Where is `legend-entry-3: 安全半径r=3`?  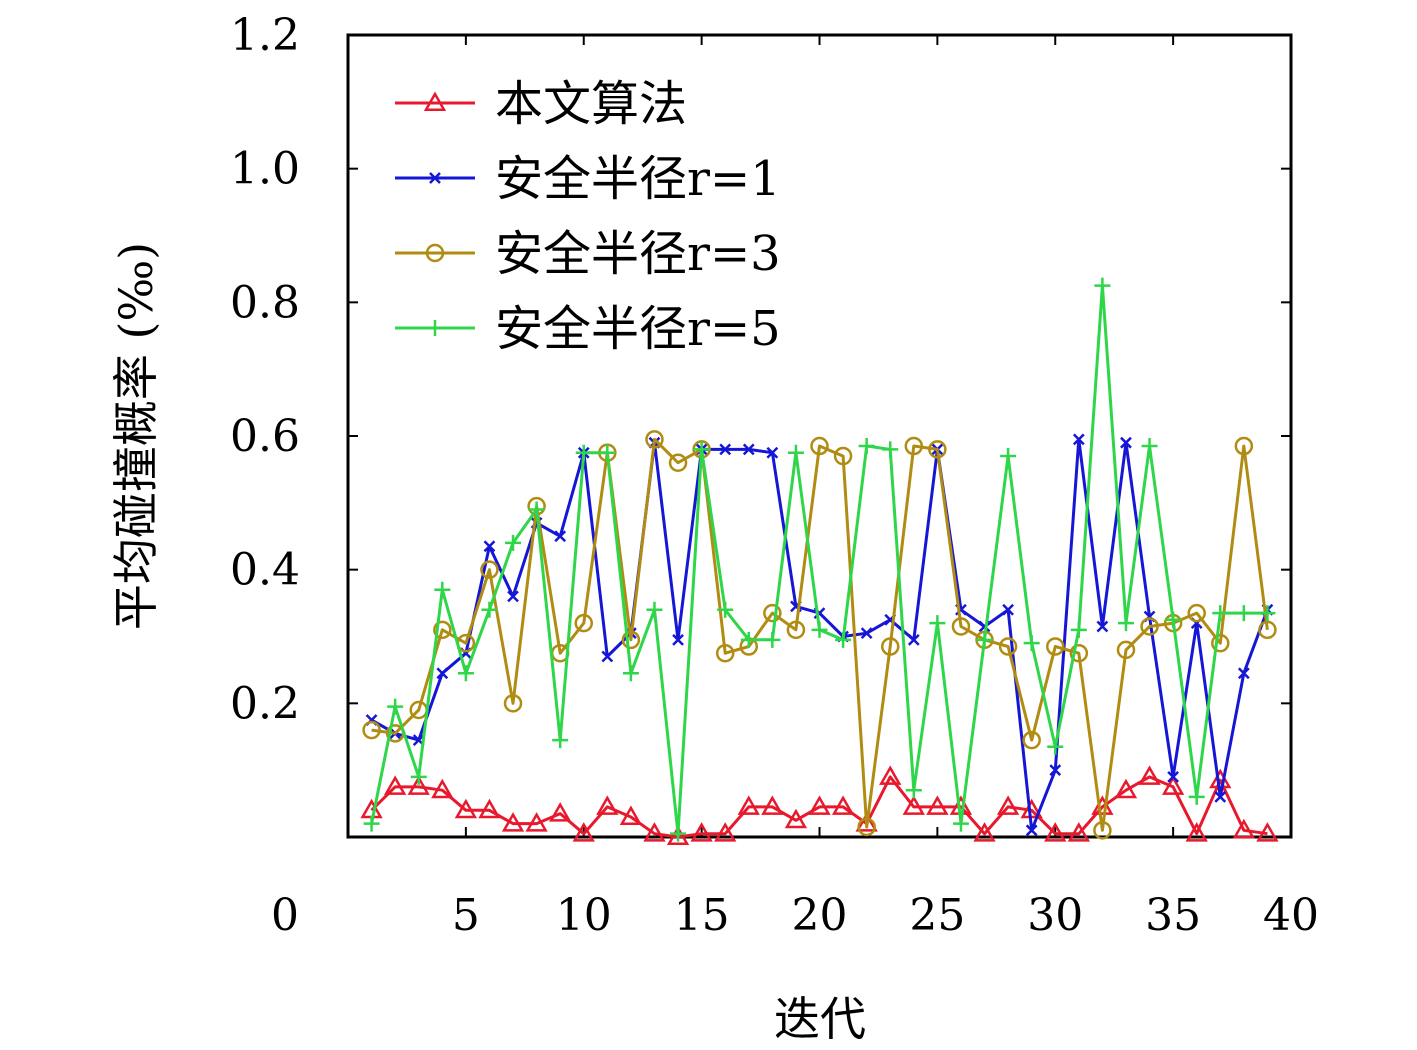 legend-entry-3: 安全半径r=3 is located at coordinates (588, 254).